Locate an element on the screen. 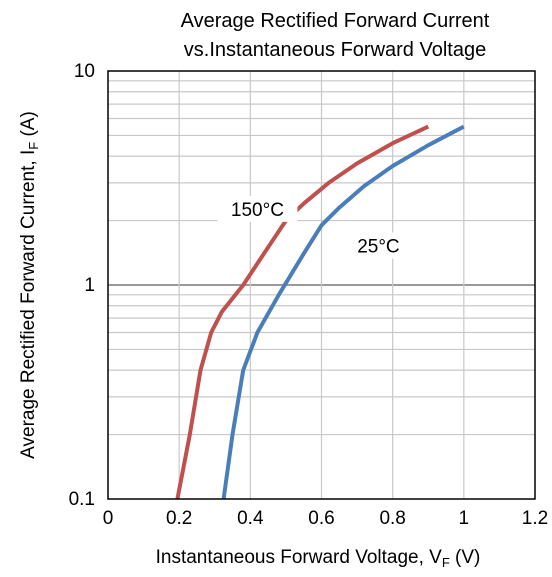  chart-title-line-2: vs.Instantaneous Forward Voltage is located at coordinates (335, 50).